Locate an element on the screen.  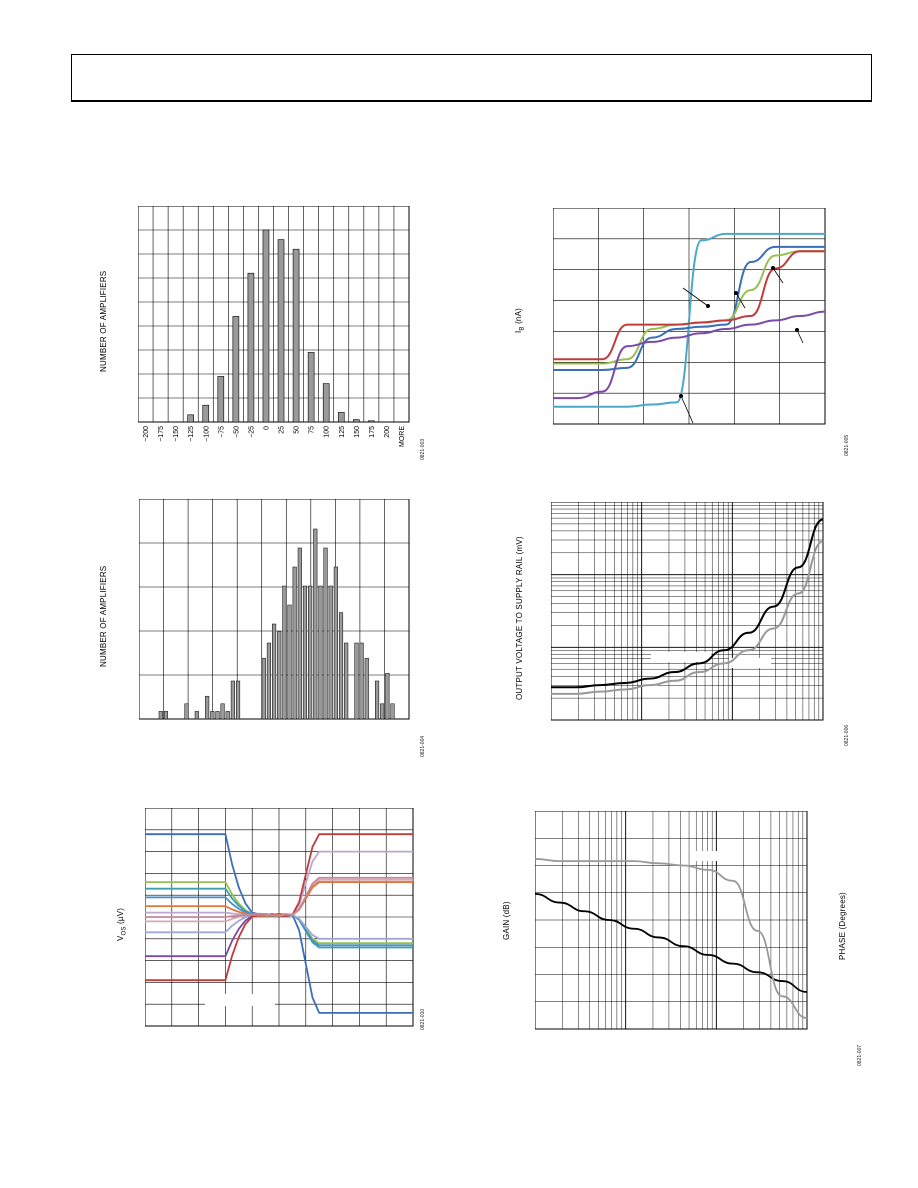
fig4-ylabel: OUTPUT VOLTAGE TO SUPPLY RAIL (mV) is located at coordinates (519, 618).